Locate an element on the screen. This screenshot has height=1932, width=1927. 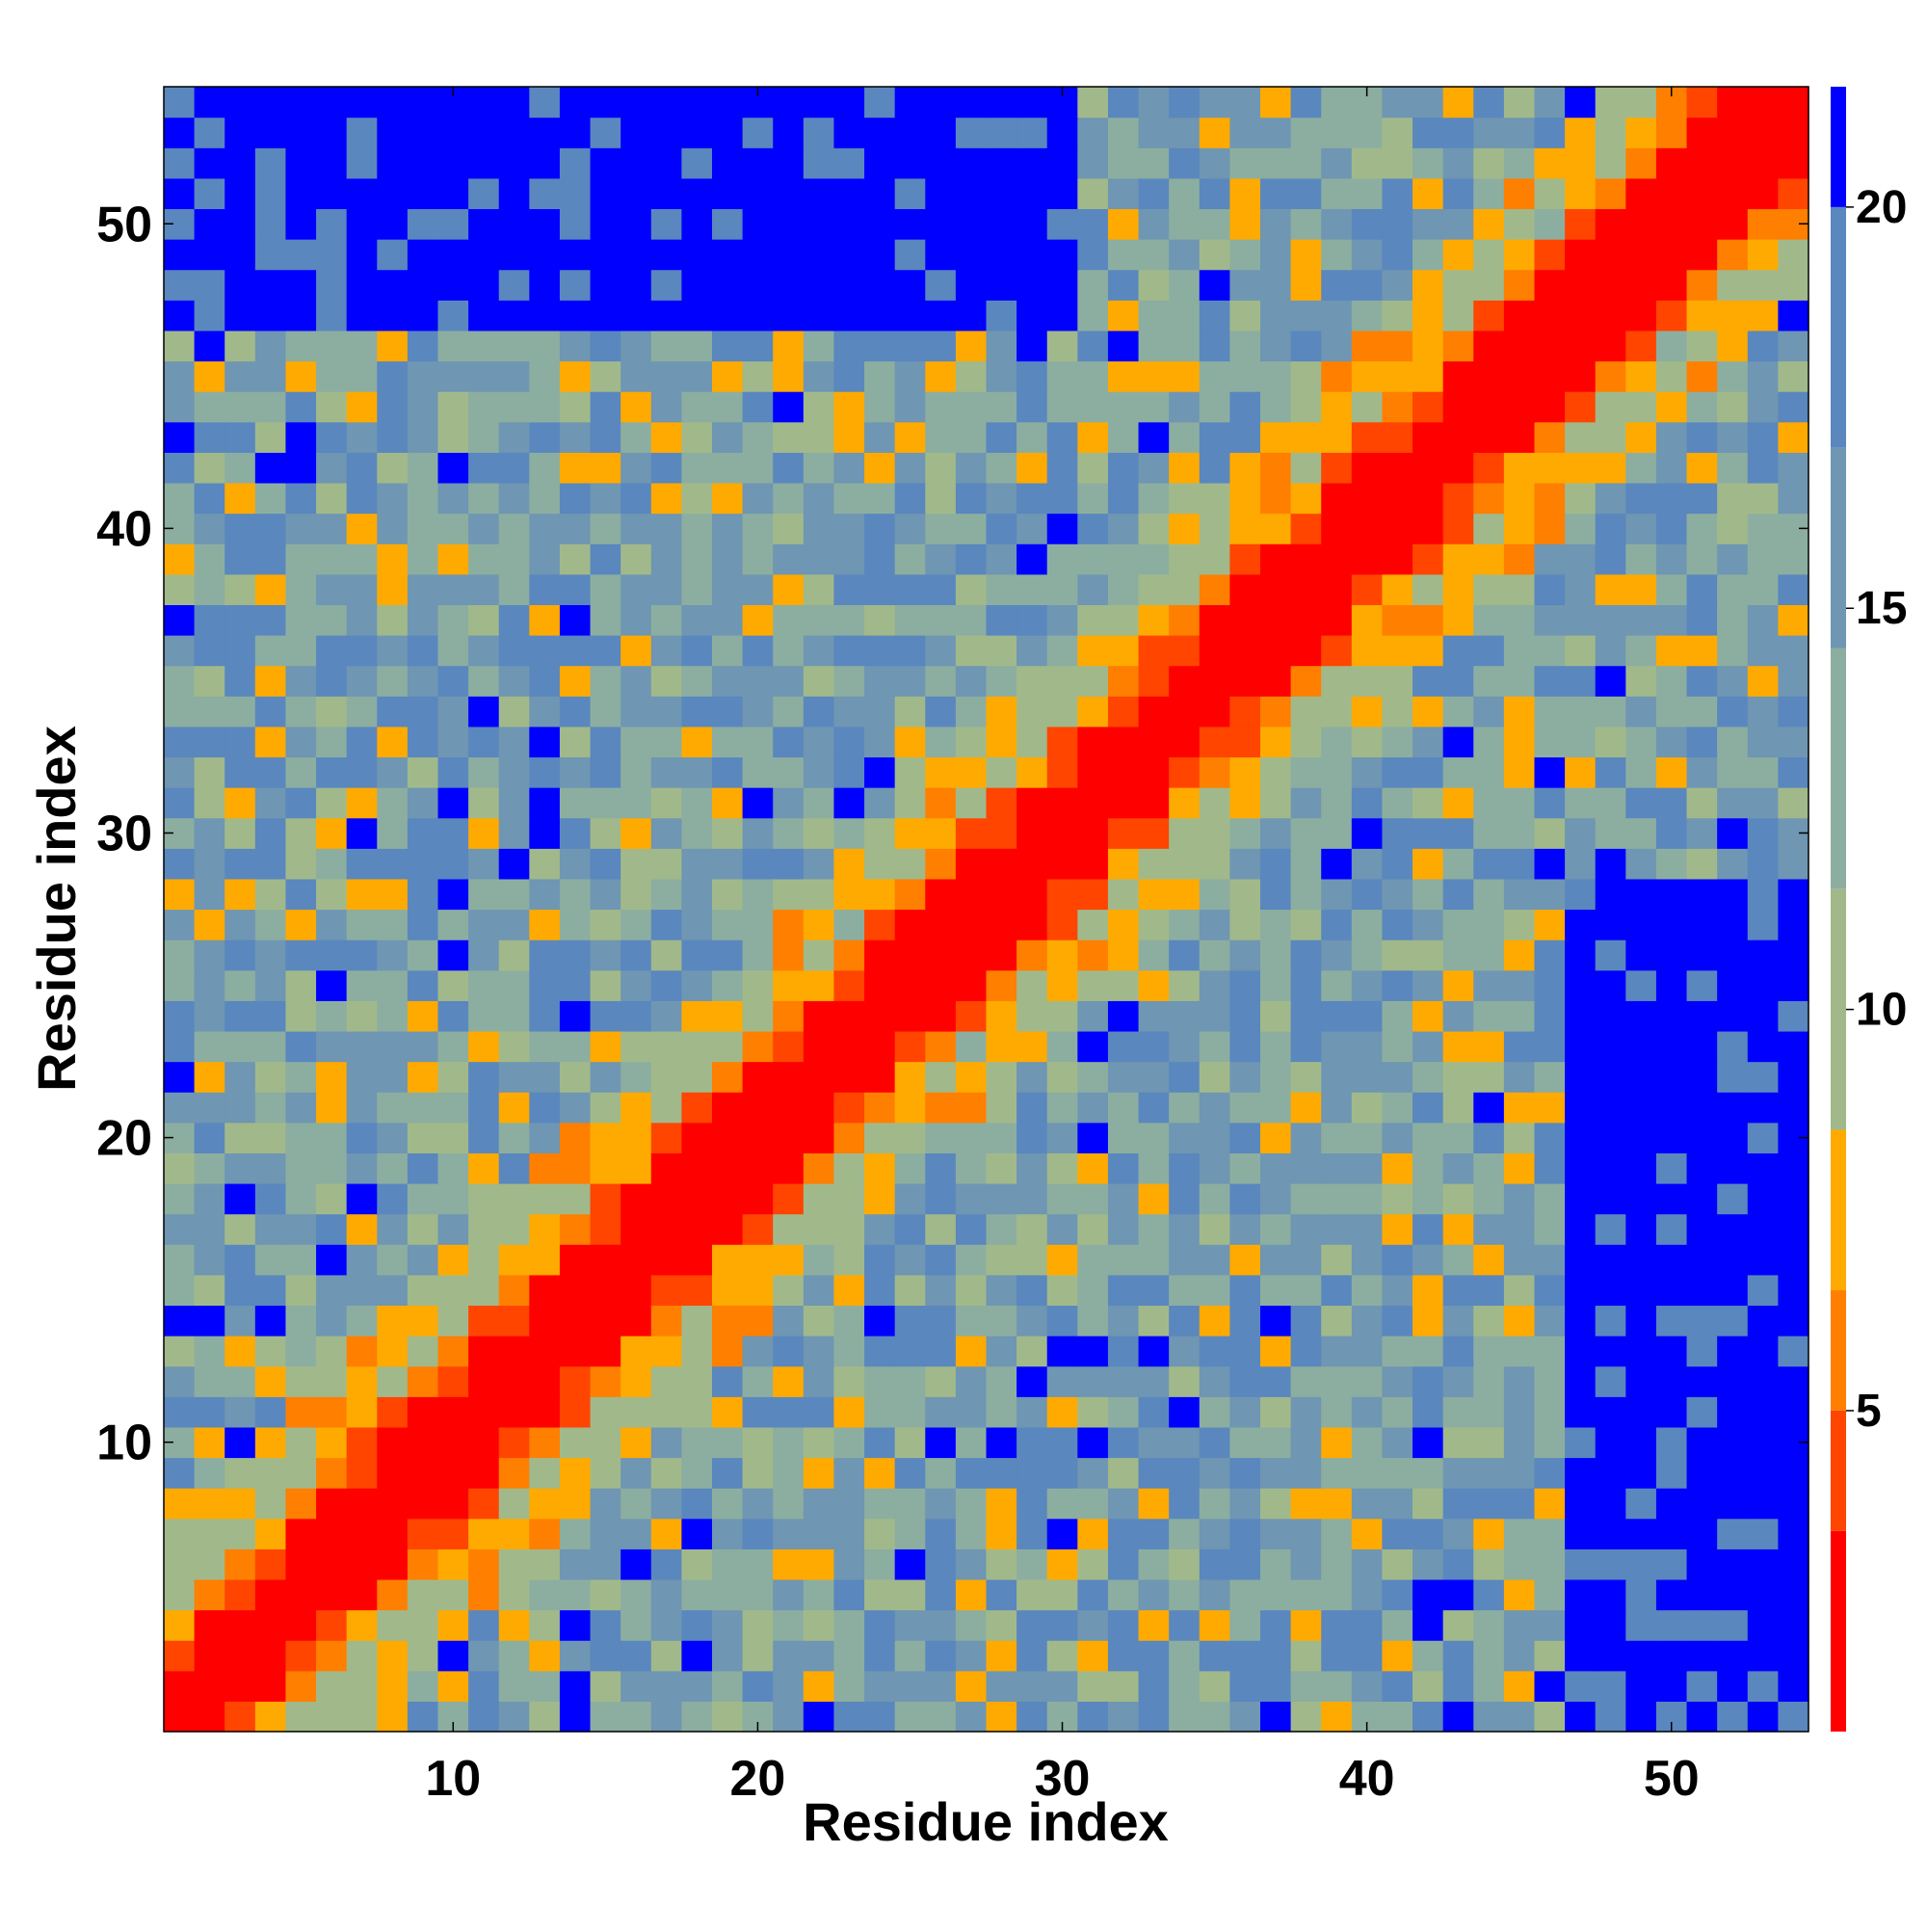
colorbar-tick-label: 20 is located at coordinates (1881, 207).